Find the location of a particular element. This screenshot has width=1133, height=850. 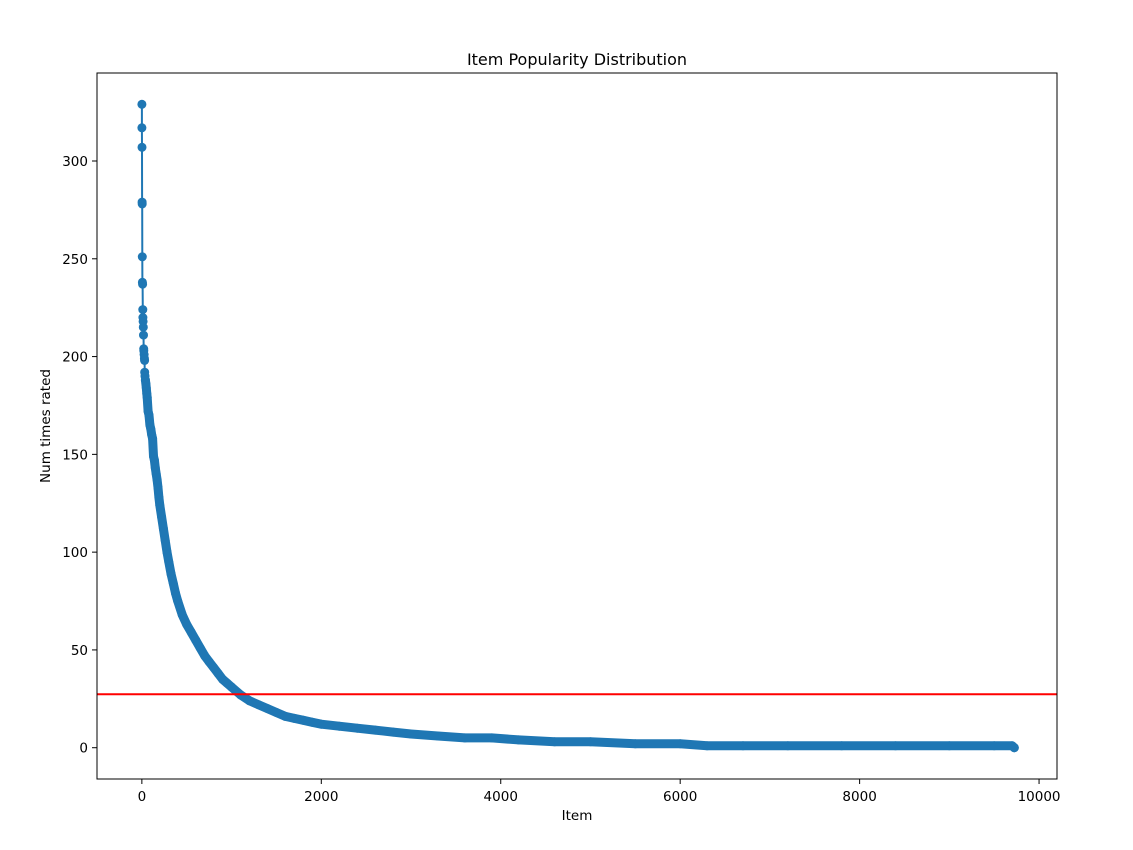

x-tick-label: 2000 is located at coordinates (321, 797).